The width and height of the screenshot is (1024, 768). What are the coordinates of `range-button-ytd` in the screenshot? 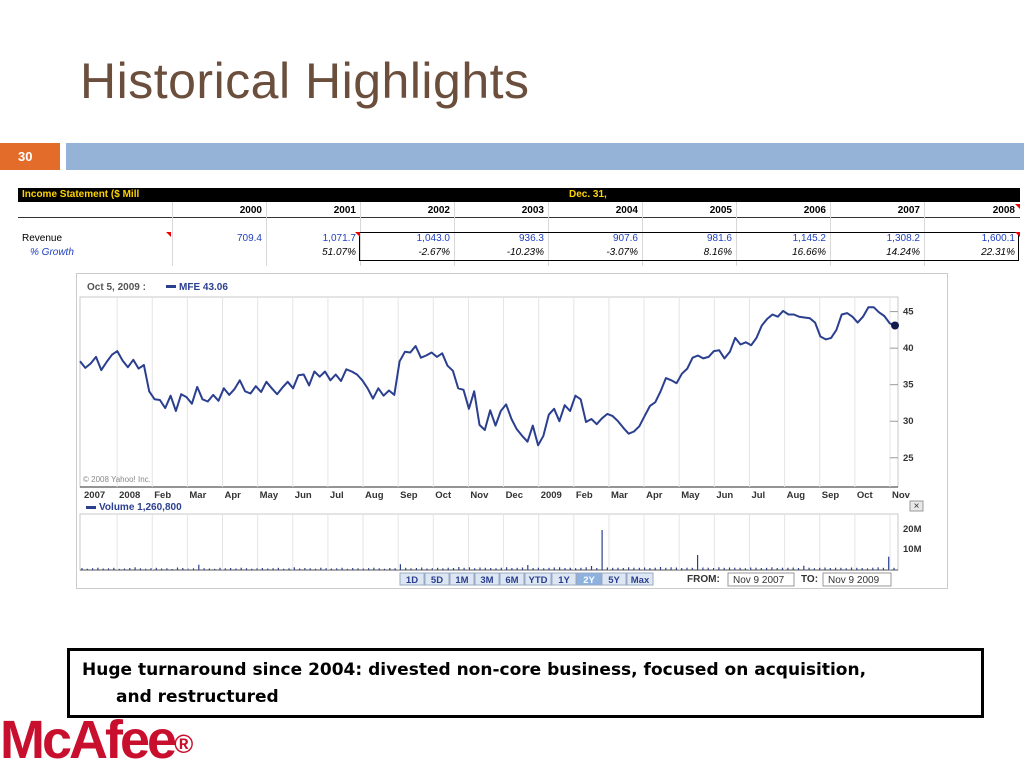 It's located at (538, 579).